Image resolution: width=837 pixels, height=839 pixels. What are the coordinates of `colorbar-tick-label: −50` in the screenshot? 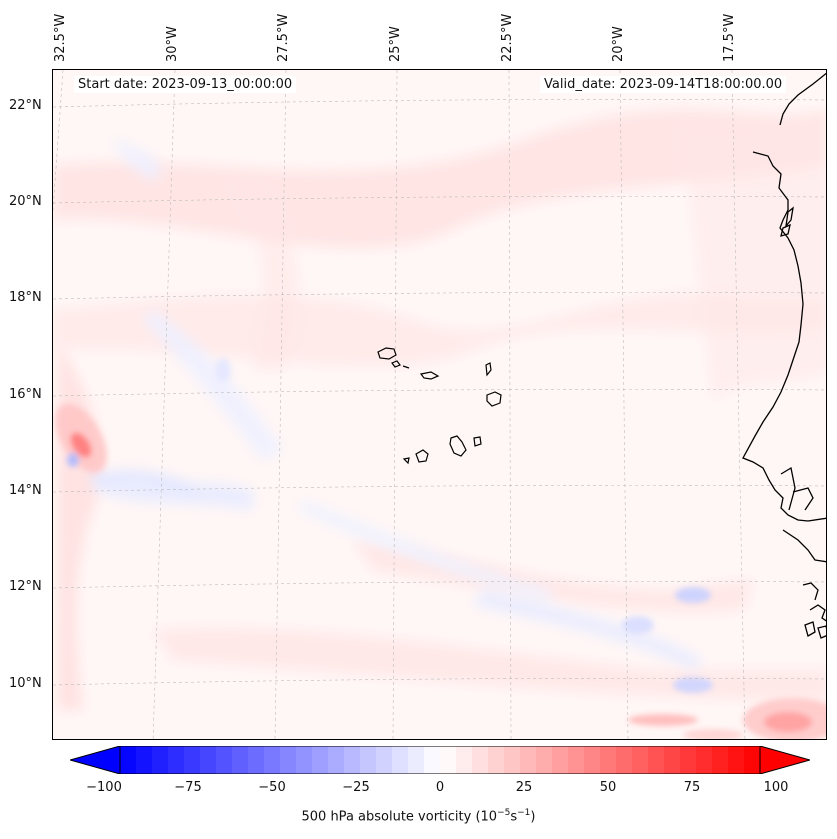 It's located at (272, 787).